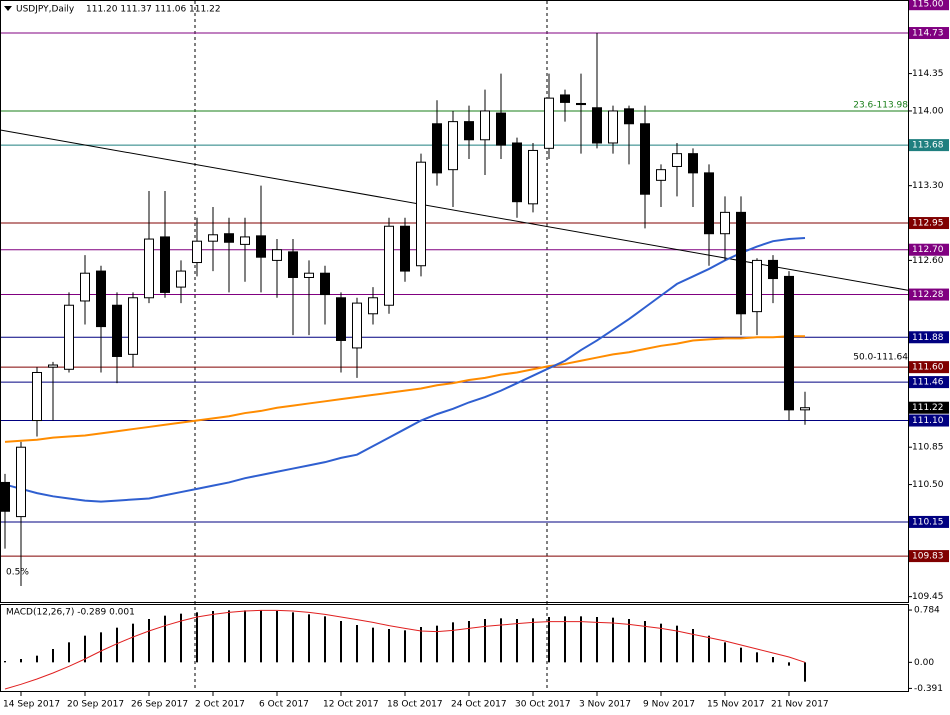 The image size is (950, 715). I want to click on level-label: 112.95, so click(928, 224).